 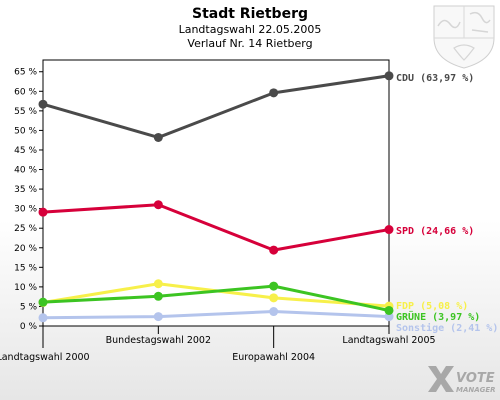 I want to click on series-end-label: Sonstige (2,41 %), so click(x=447, y=328).